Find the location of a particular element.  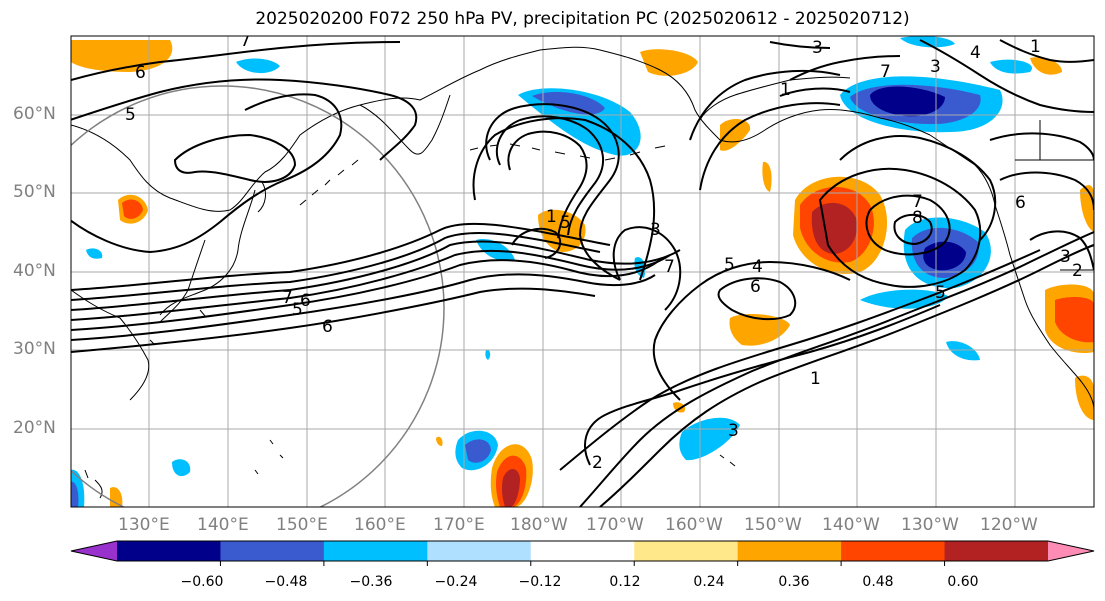

colorbar-tick-label: −0.60 is located at coordinates (202, 582).